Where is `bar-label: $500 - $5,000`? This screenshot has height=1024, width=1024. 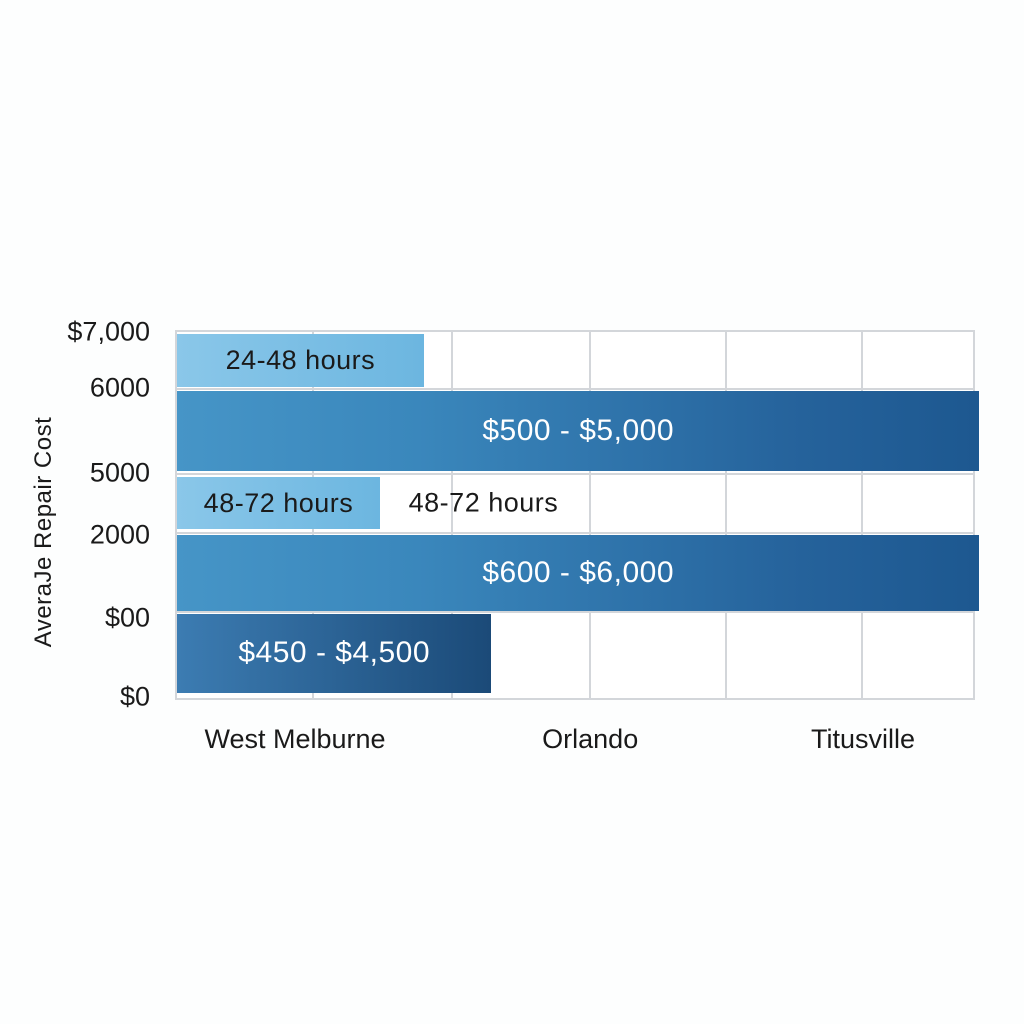 bar-label: $500 - $5,000 is located at coordinates (578, 431).